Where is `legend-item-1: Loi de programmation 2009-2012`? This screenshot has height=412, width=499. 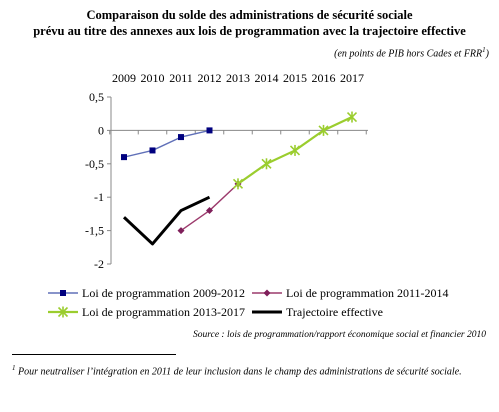 legend-item-1: Loi de programmation 2009-2012 is located at coordinates (146, 293).